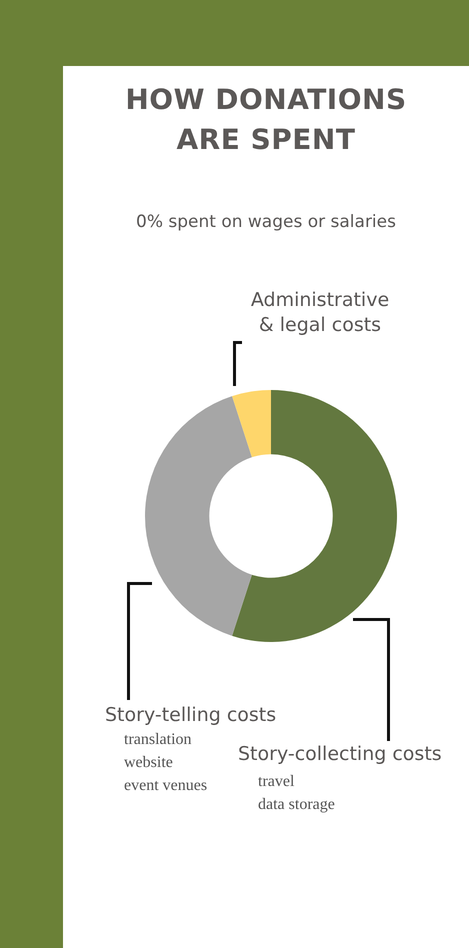  I want to click on text: translation, so click(158, 740).